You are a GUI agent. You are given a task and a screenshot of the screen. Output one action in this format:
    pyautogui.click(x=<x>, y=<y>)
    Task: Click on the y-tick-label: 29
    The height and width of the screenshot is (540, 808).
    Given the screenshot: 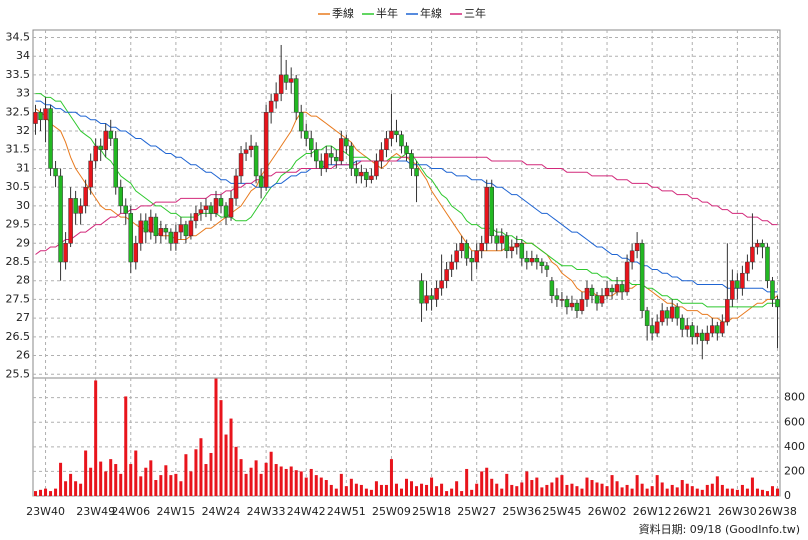 What is the action you would take?
    pyautogui.click(x=23, y=242)
    